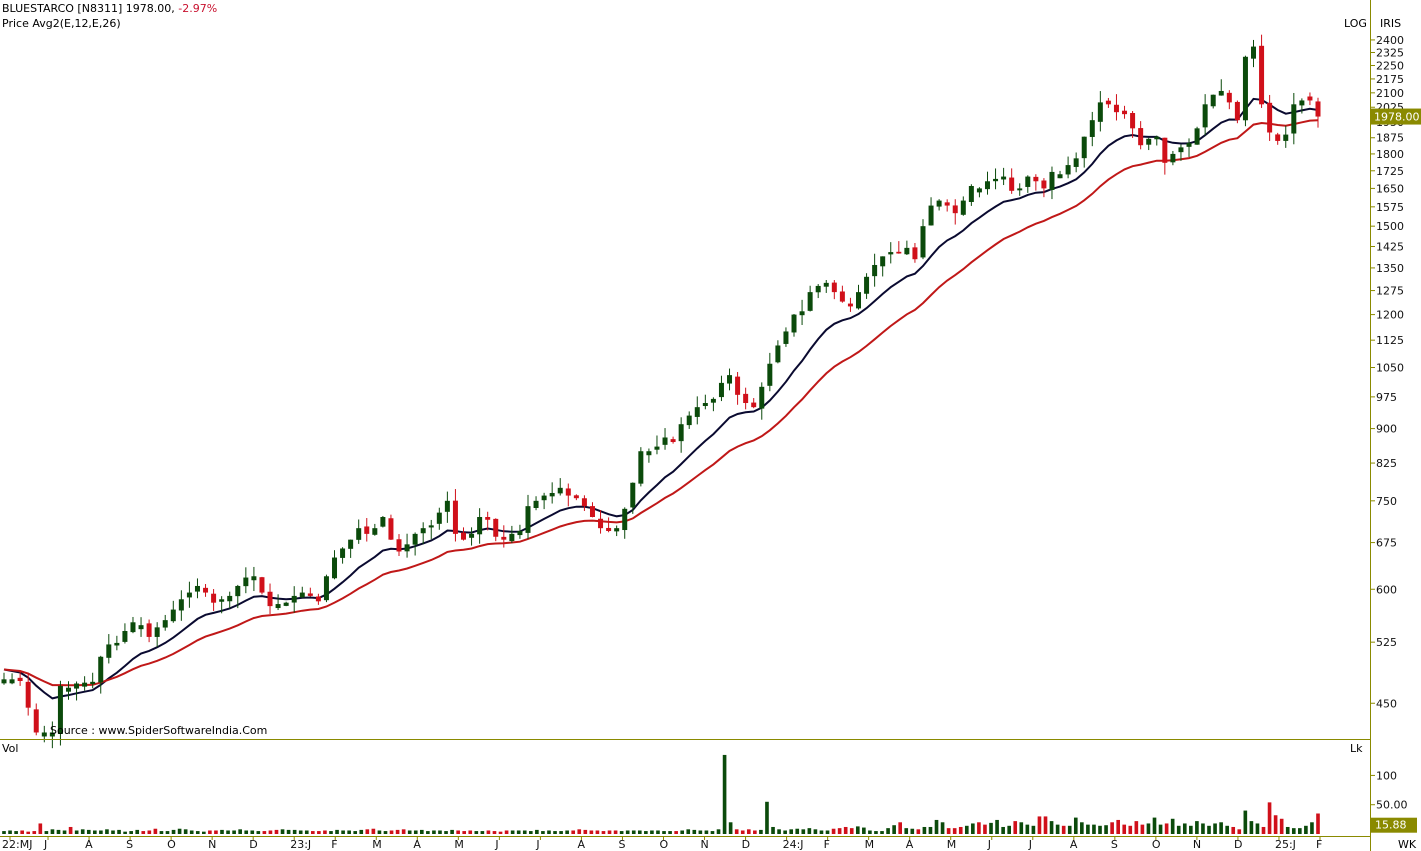 Image resolution: width=1421 pixels, height=851 pixels. What do you see at coordinates (1030, 844) in the screenshot?
I see `time-tick-label: J` at bounding box center [1030, 844].